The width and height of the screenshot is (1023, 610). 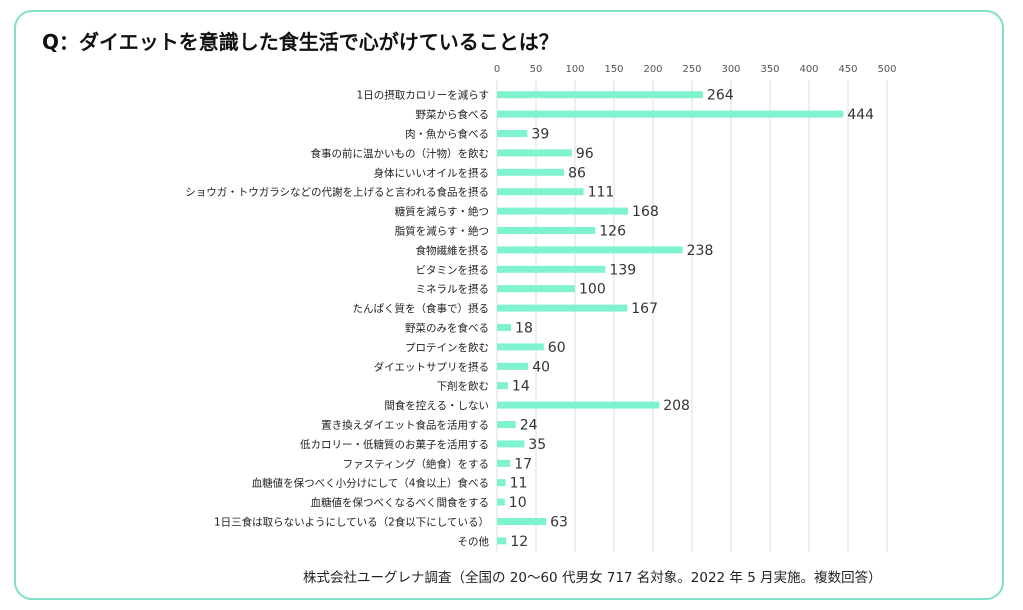 I want to click on category-label: プロテインを飲む, so click(x=447, y=347).